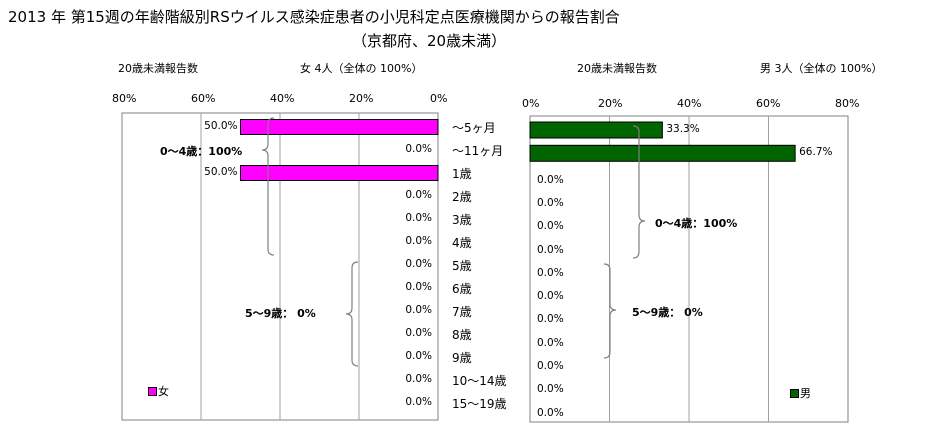  I want to click on male-x-tick-40: 40%, so click(689, 103).